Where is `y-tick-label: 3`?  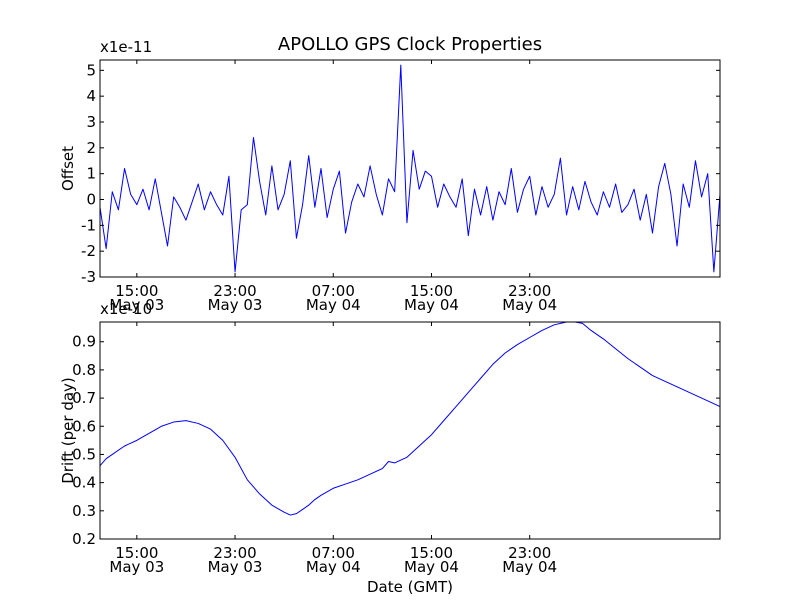 y-tick-label: 3 is located at coordinates (91, 122).